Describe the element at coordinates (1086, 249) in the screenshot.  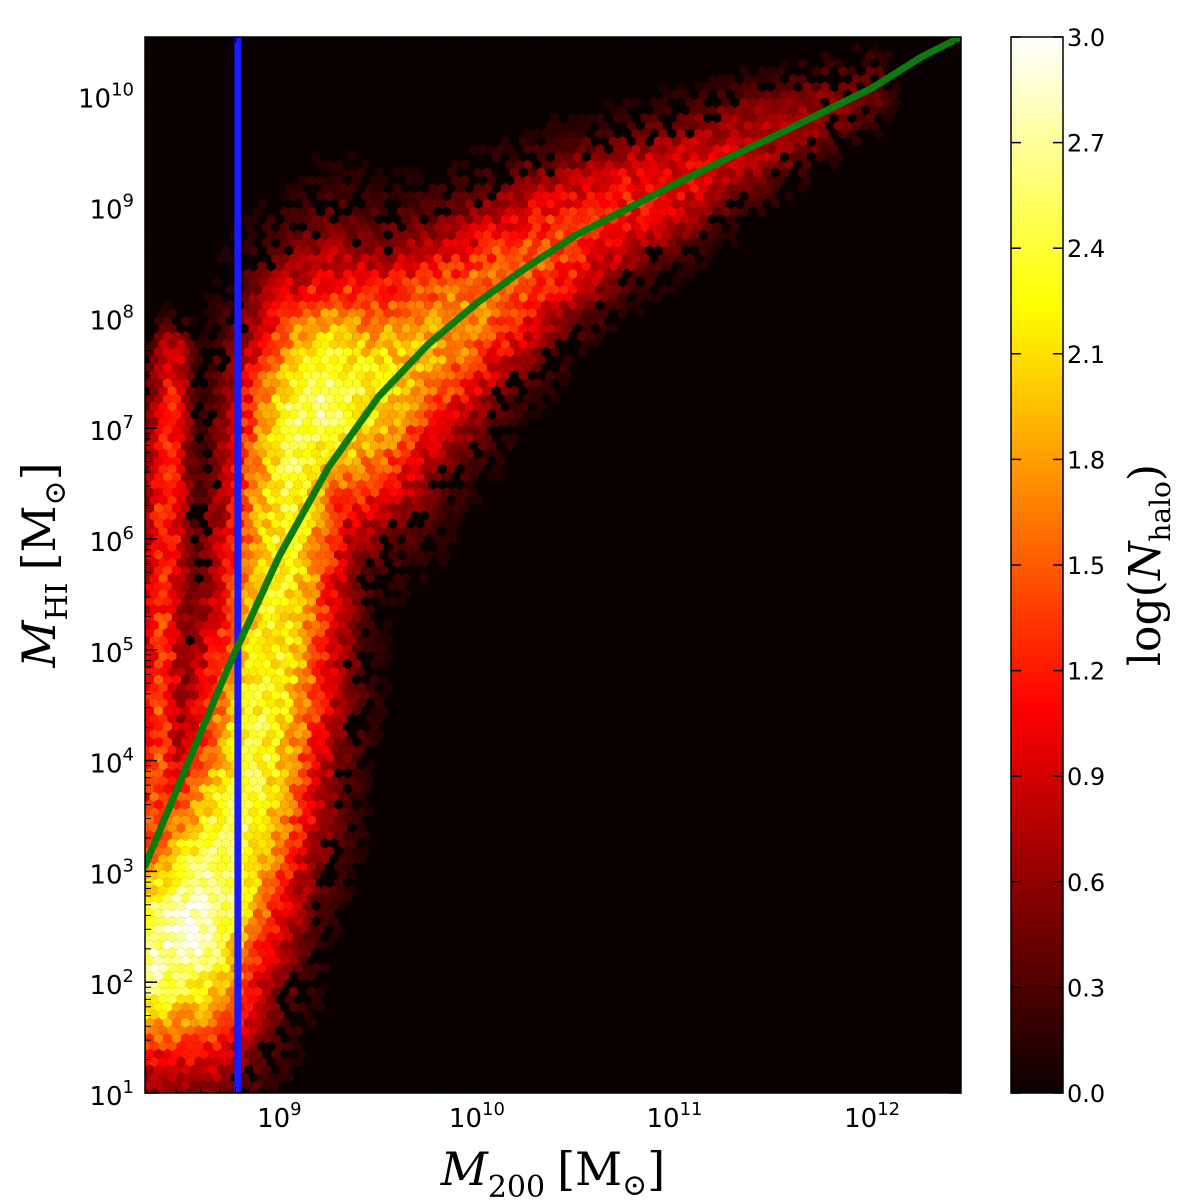
I see `colorbar-tick-label: 2.4` at that location.